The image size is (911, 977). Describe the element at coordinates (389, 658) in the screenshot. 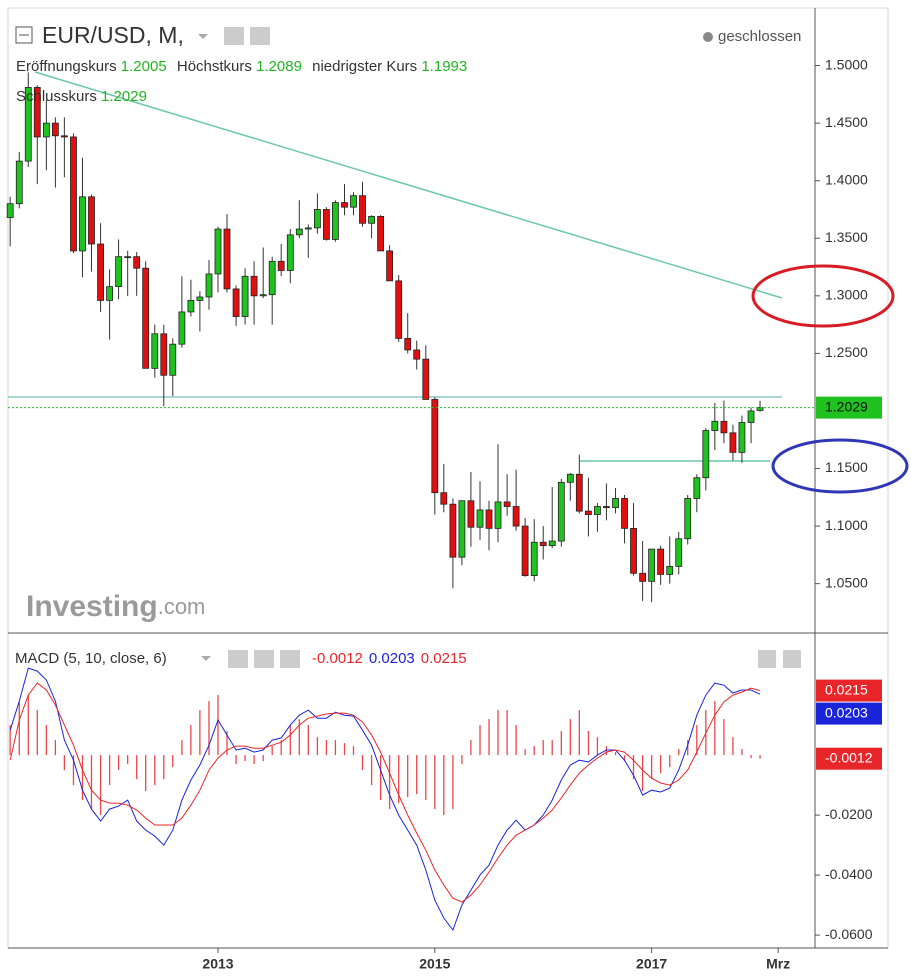

I see `indicator-values: -0.0012 0.0203 0.0215` at that location.